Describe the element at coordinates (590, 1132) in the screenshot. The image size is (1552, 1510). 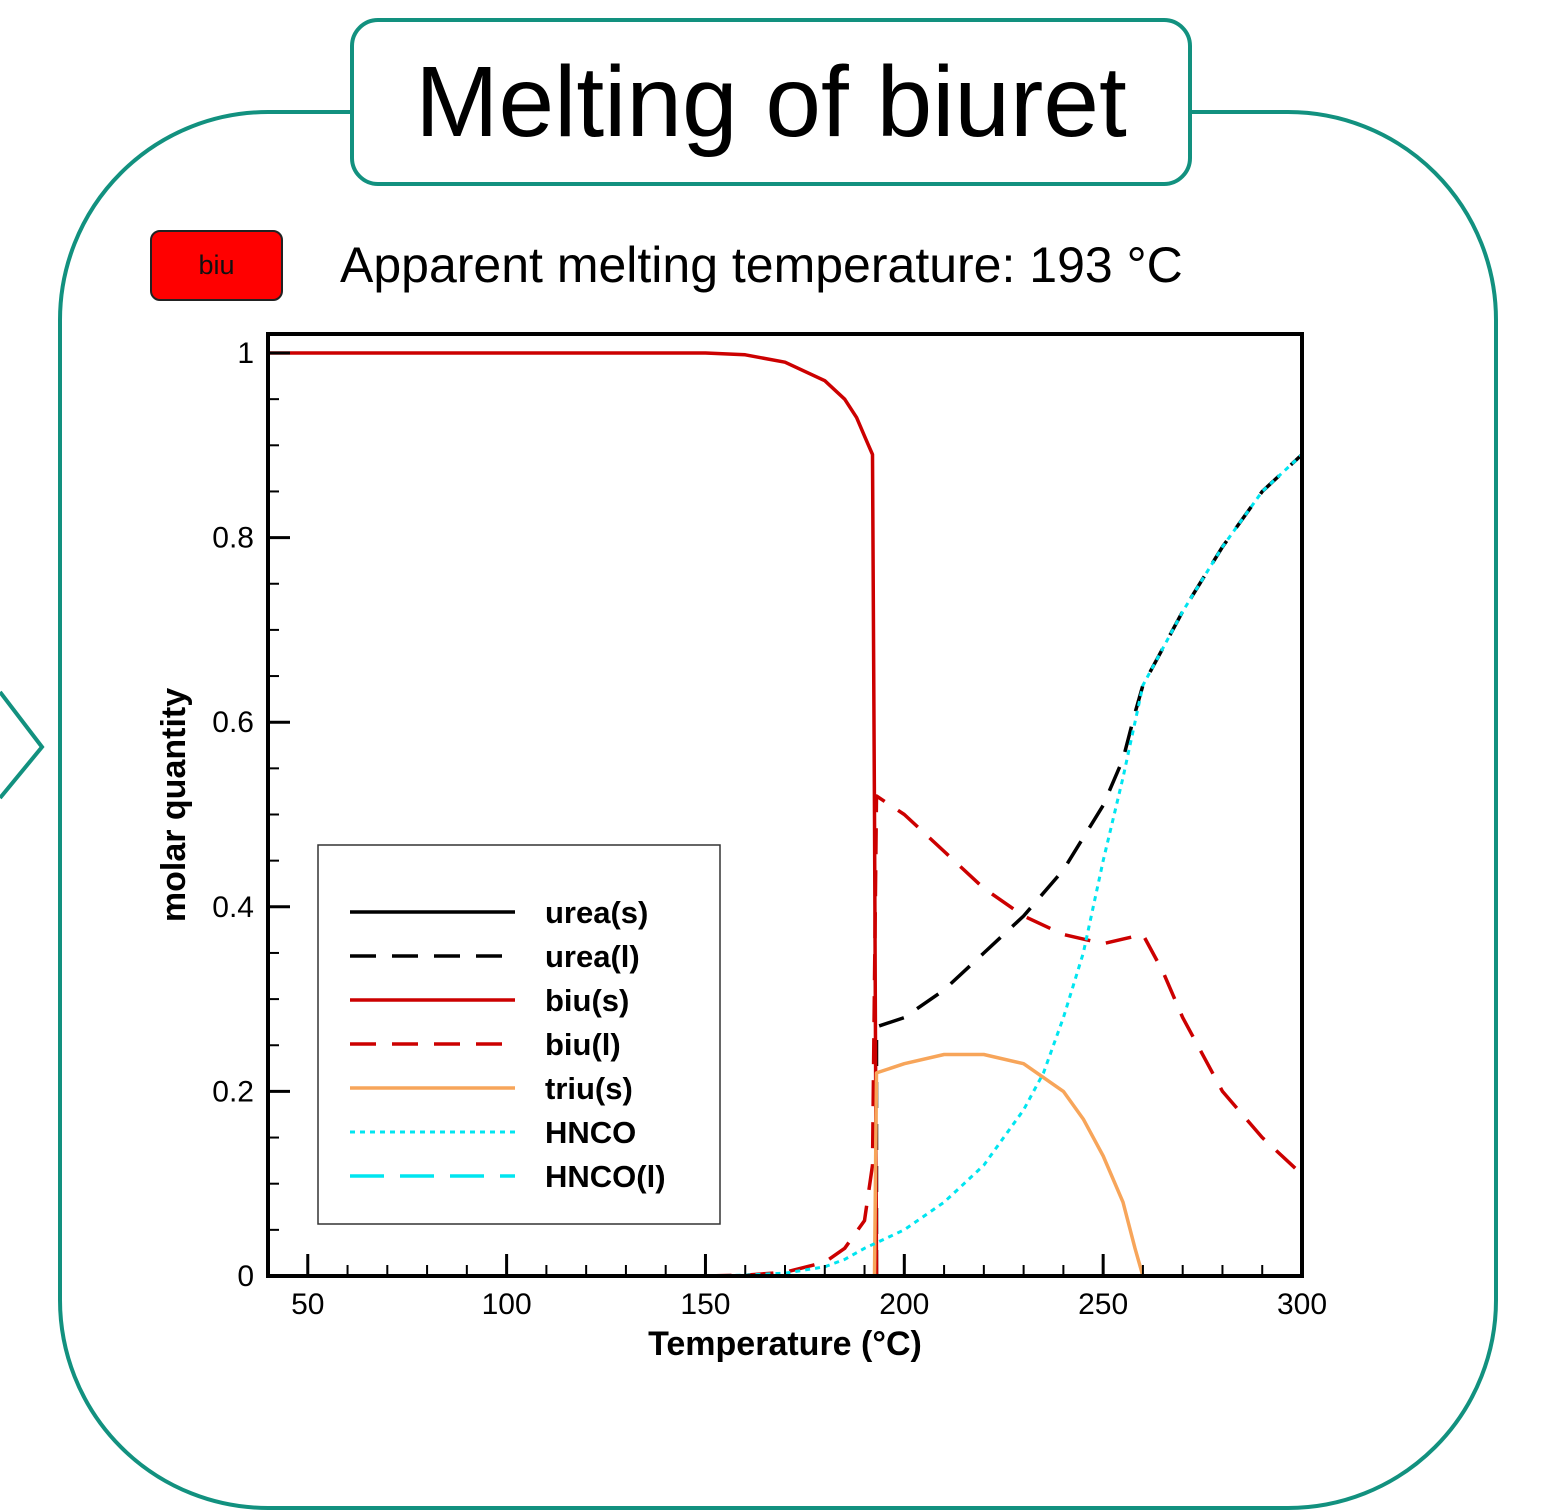
I see `legend-label-hnco: HNCO` at that location.